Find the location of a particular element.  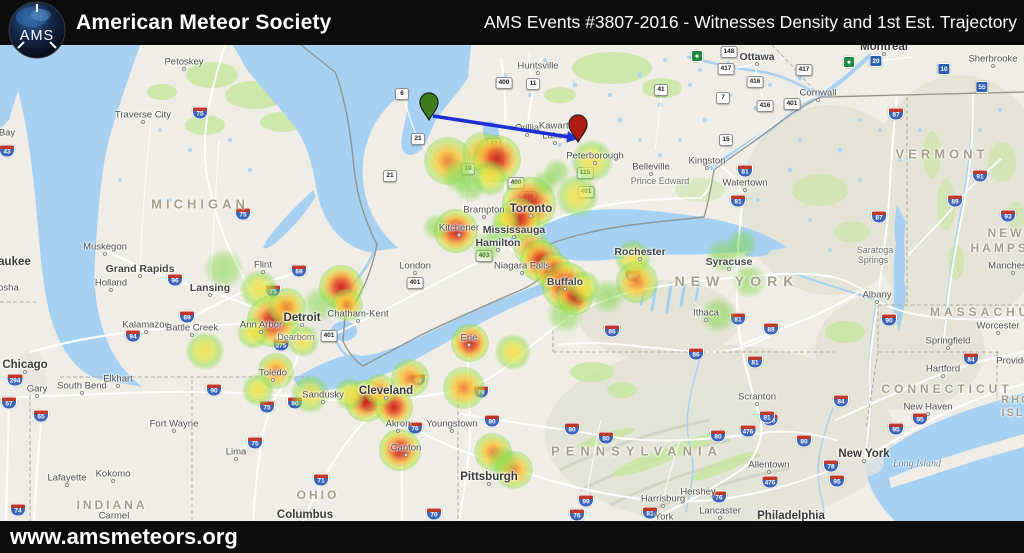

city-label: Toledo is located at coordinates (273, 373).